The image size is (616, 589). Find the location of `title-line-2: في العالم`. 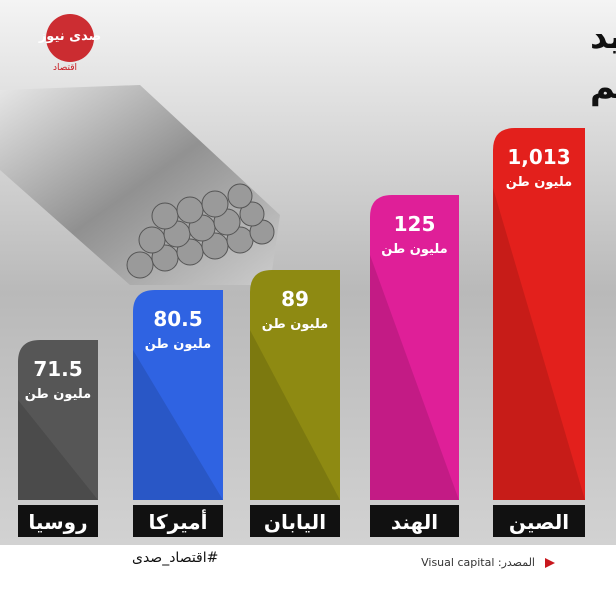

title-line-2: في العالم is located at coordinates (603, 87).